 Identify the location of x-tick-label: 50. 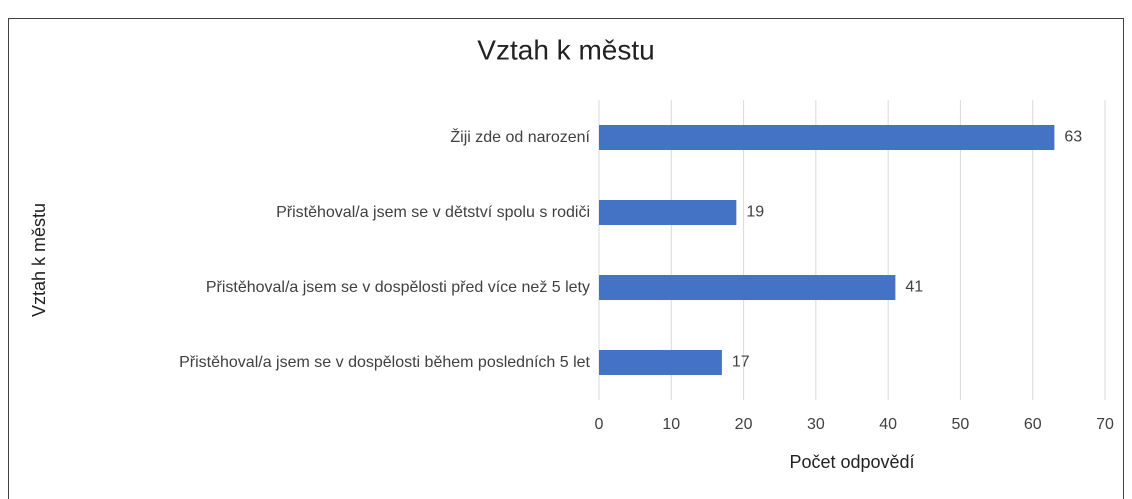
(961, 424).